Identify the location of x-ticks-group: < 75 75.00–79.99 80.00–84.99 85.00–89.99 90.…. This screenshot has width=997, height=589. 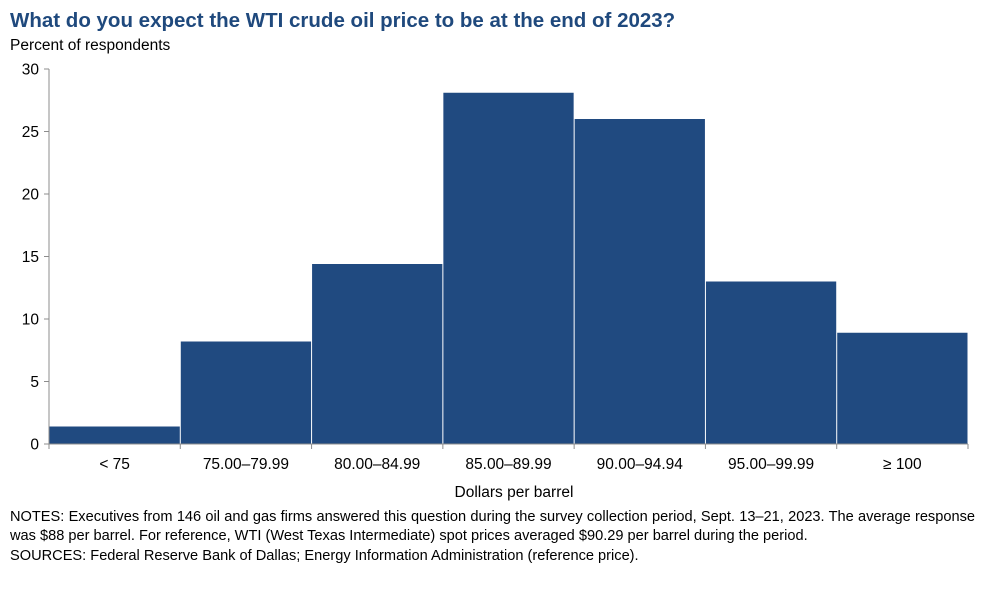
(508, 458).